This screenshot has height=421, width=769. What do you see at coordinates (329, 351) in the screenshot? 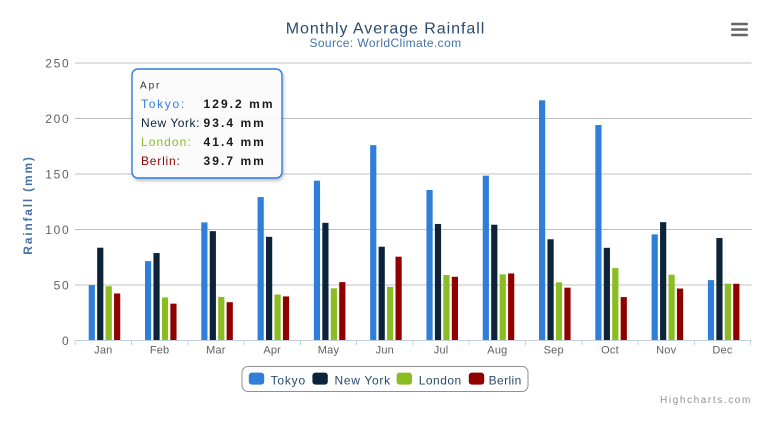
I see `svg-text: May` at bounding box center [329, 351].